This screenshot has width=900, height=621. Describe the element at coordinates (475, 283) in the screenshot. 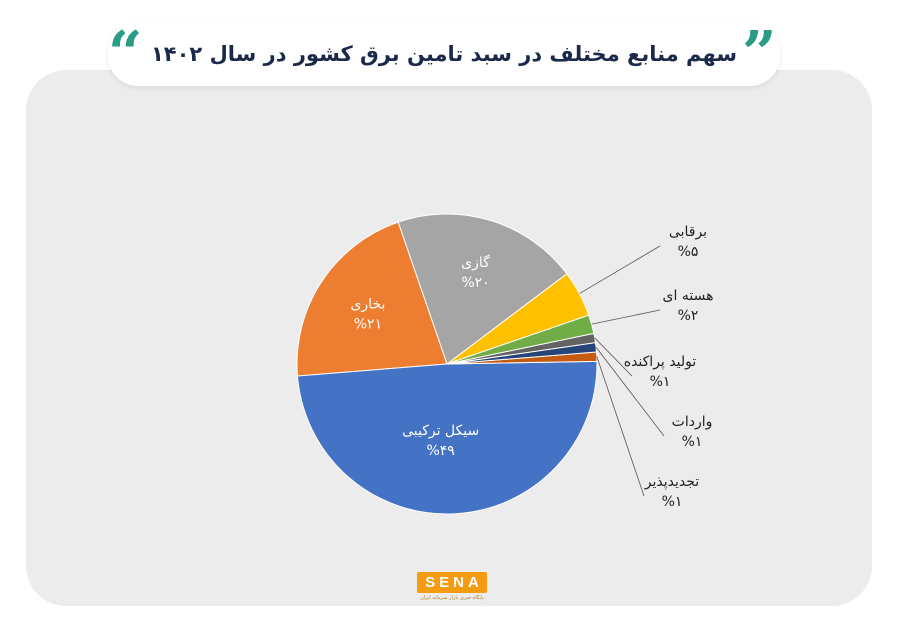

I see `slice-value-label: %۲۰` at that location.